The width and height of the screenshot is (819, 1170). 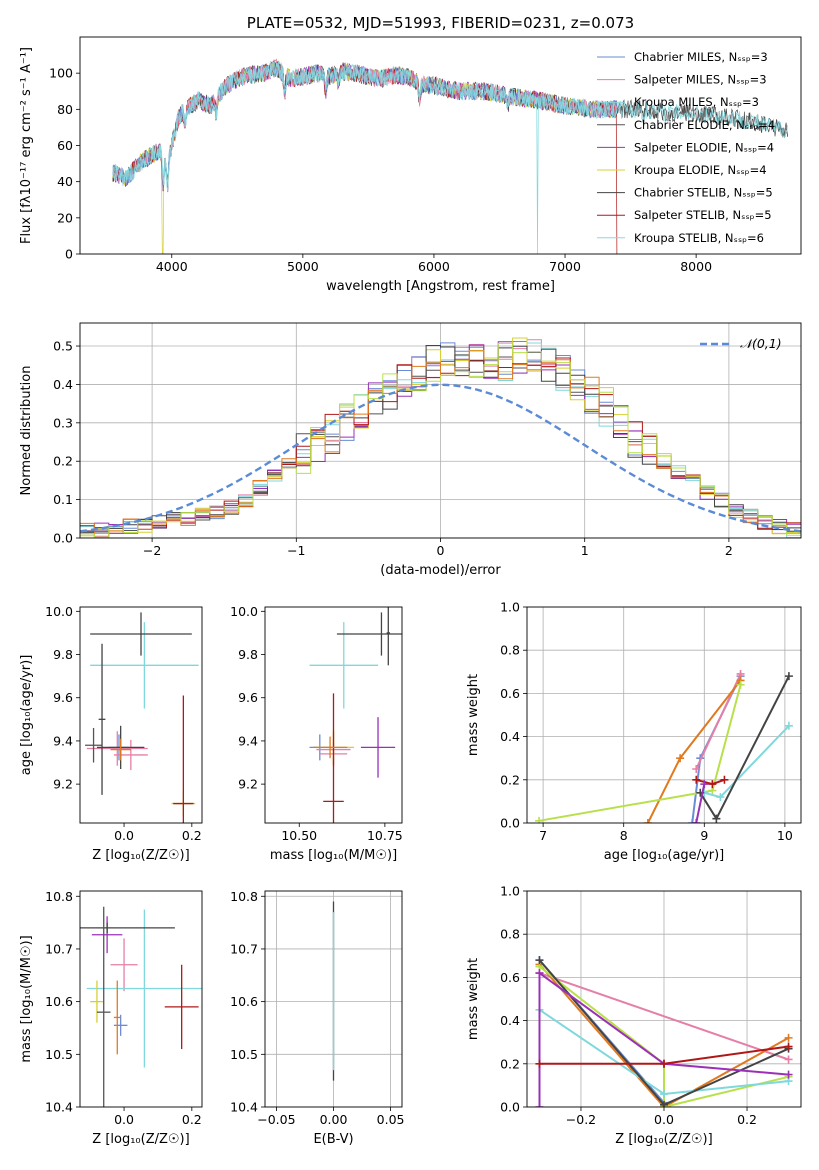 I want to click on gaussian-curve, so click(x=440, y=458).